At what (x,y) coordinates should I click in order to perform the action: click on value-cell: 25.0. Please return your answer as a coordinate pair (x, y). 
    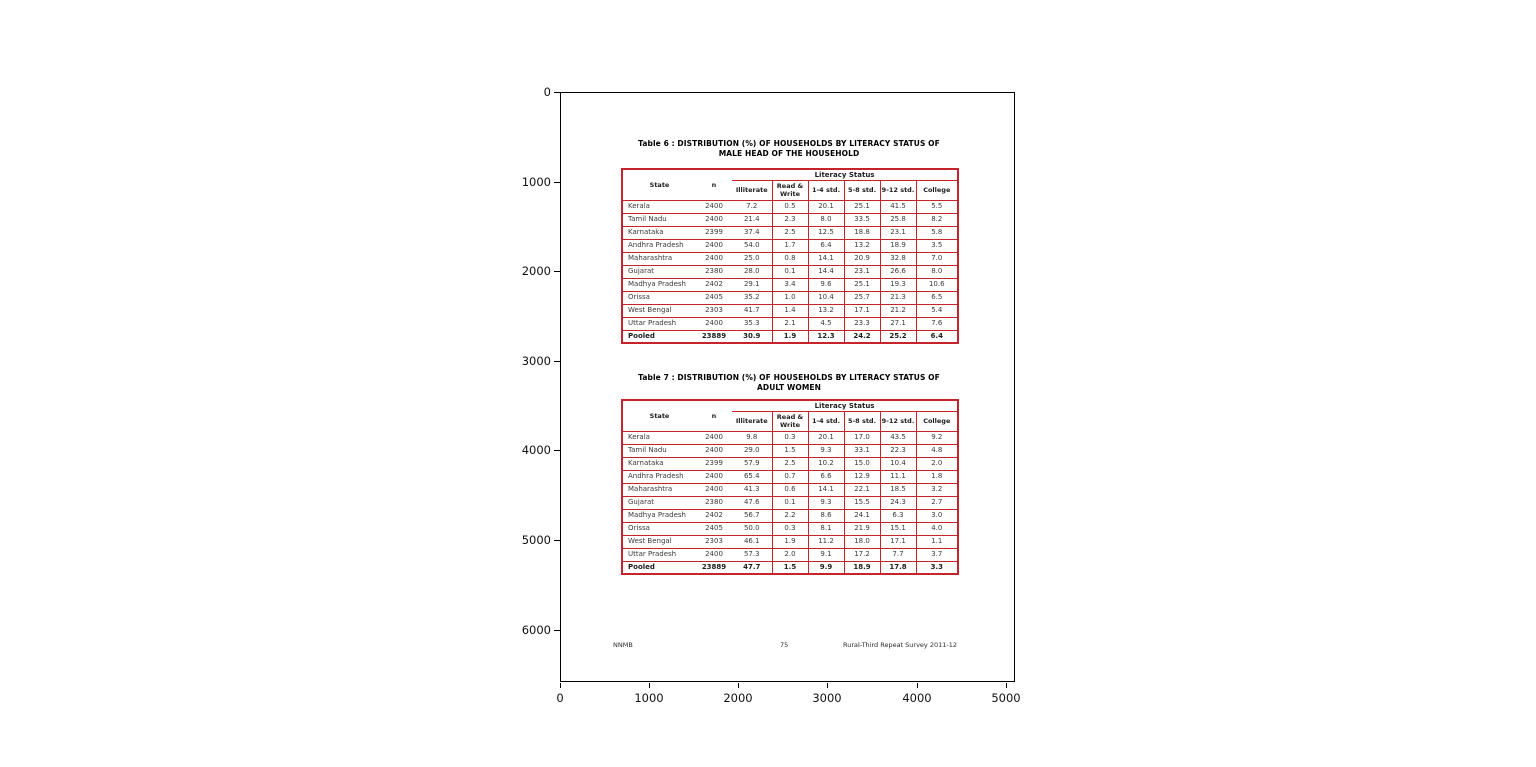
    Looking at the image, I should click on (752, 258).